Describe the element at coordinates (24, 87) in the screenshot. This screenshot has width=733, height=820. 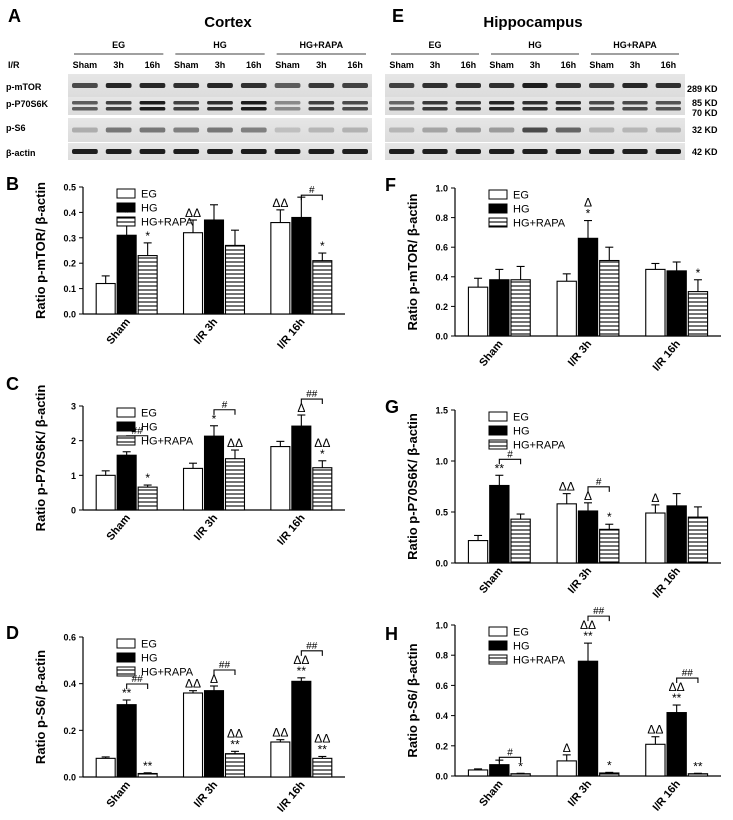
I see `band-label-p-mtor: p-mTOR` at that location.